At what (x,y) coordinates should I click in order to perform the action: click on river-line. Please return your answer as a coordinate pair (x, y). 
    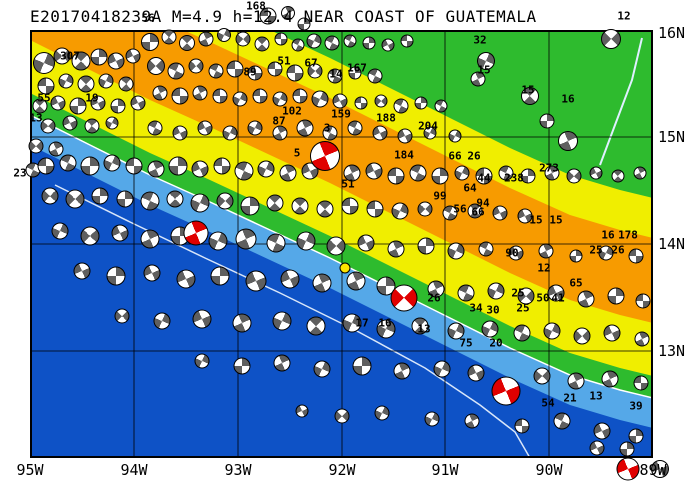
    Looking at the image, I should click on (621, 101).